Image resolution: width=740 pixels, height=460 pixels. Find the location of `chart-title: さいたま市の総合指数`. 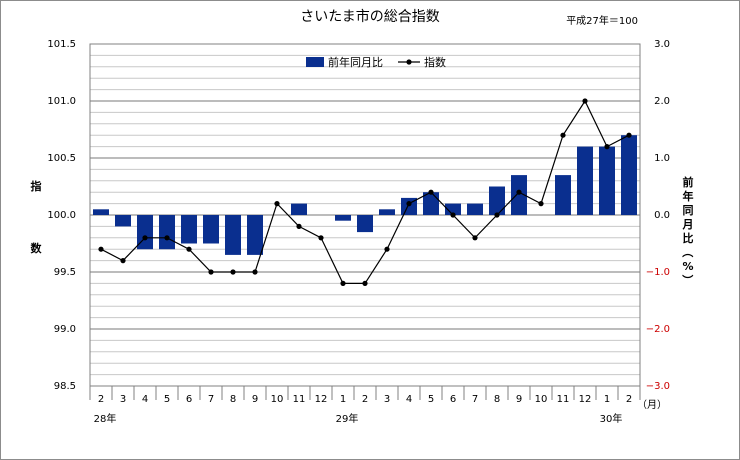

chart-title: さいたま市の総合指数 is located at coordinates (370, 17).